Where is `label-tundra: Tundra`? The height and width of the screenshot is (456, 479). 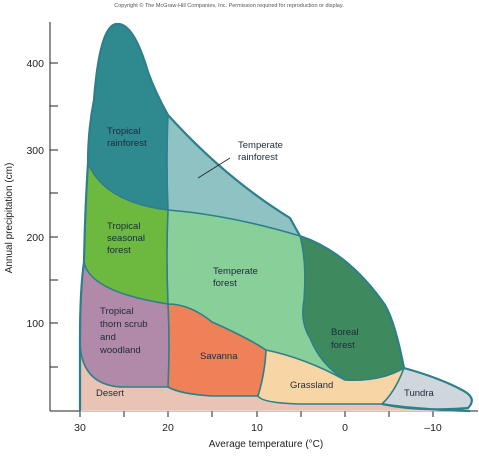 label-tundra: Tundra is located at coordinates (419, 393).